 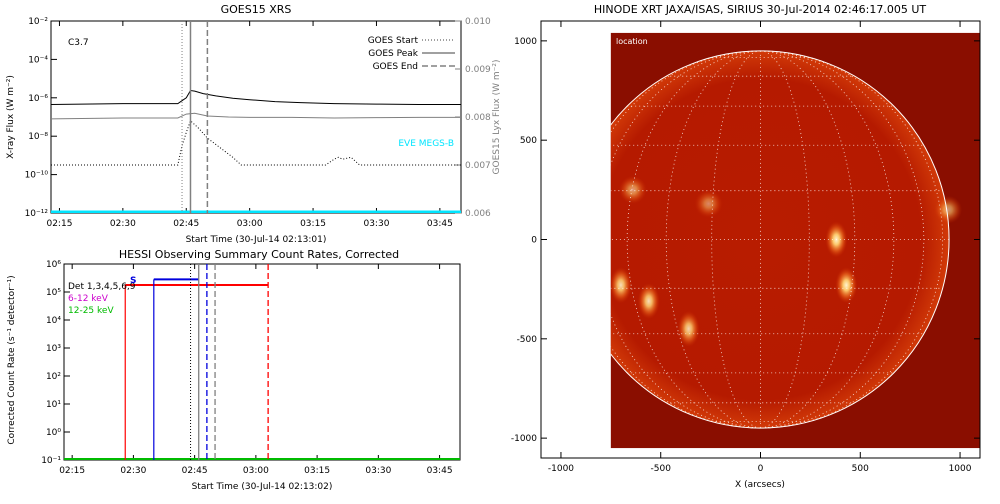 I want to click on hessi-y-tick-label: 10⁰, so click(x=53, y=433).